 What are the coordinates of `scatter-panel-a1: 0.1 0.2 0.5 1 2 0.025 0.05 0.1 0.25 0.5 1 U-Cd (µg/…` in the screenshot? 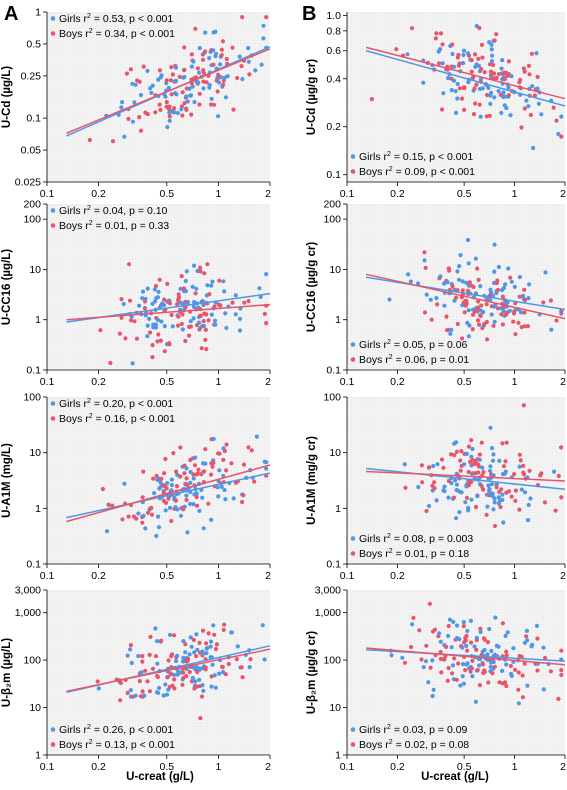 It's located at (136, 104).